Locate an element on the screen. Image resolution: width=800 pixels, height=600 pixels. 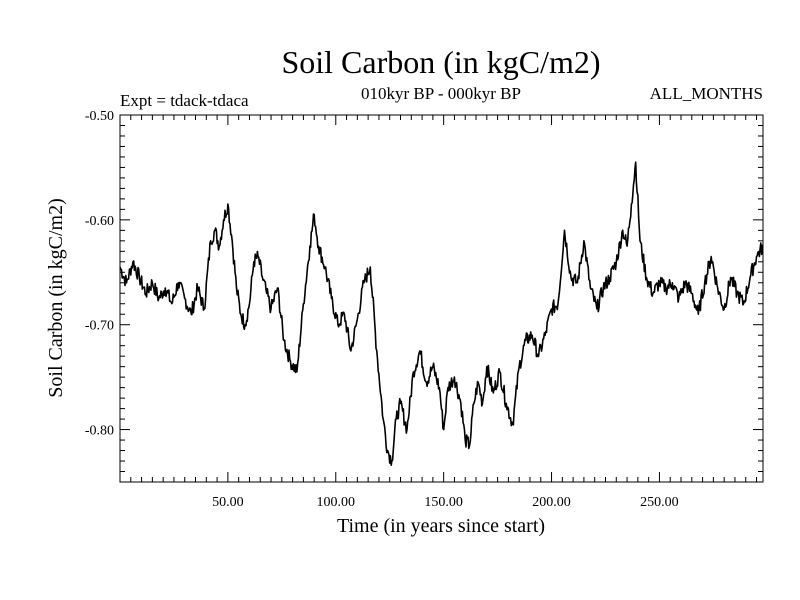
x-tick-label: 100.00 is located at coordinates (336, 502).